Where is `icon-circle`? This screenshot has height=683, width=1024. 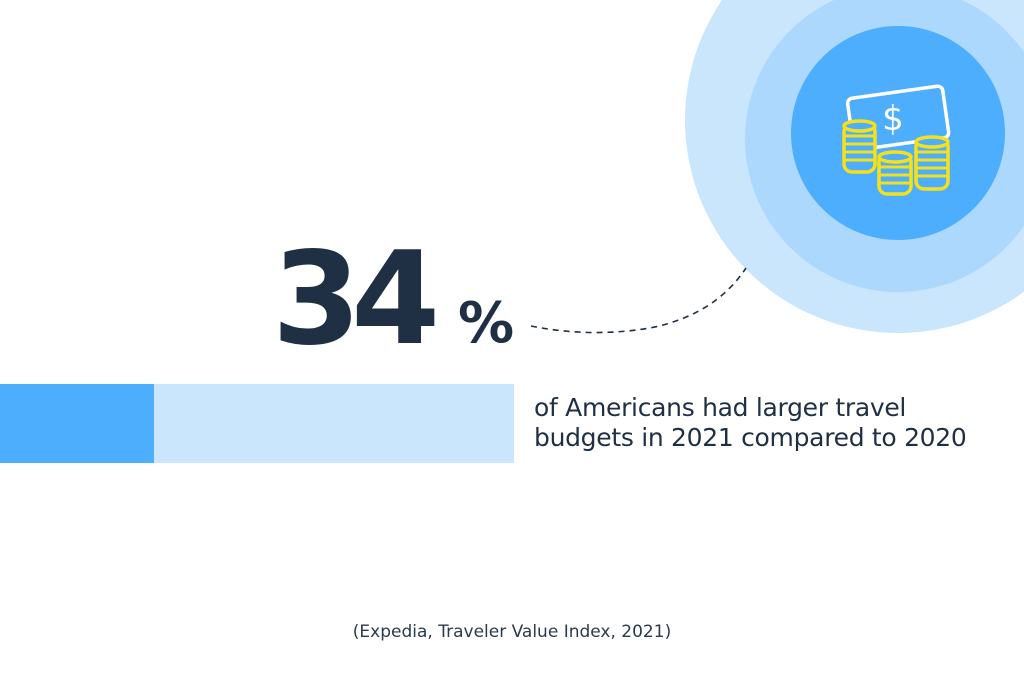 icon-circle is located at coordinates (898, 133).